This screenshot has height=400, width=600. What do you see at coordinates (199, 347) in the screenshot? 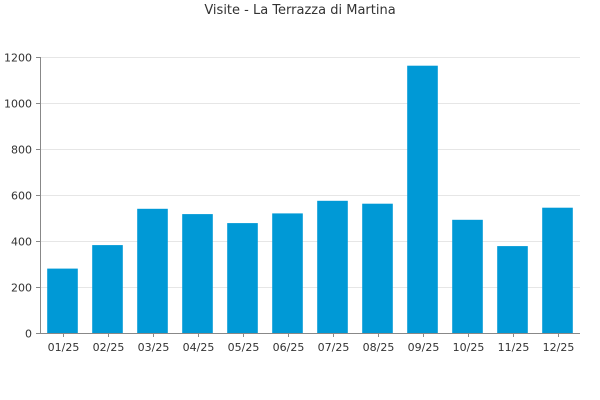
I see `x-tick-label: 04/25` at bounding box center [199, 347].